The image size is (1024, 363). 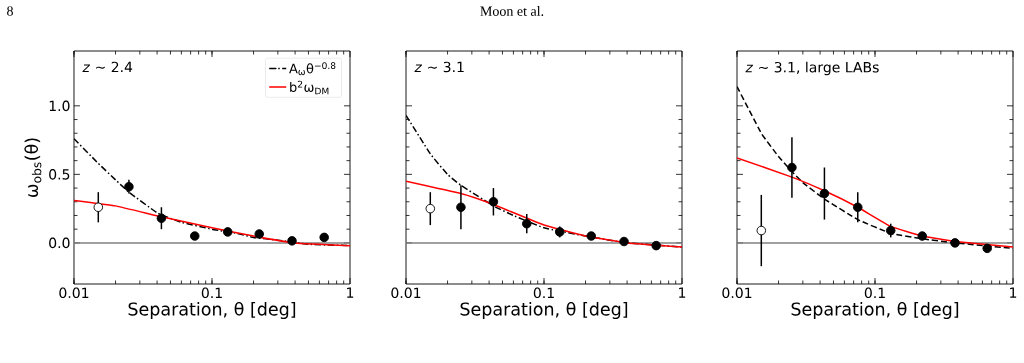 What do you see at coordinates (59, 243) in the screenshot?
I see `y-tick-label: 0.0` at bounding box center [59, 243].